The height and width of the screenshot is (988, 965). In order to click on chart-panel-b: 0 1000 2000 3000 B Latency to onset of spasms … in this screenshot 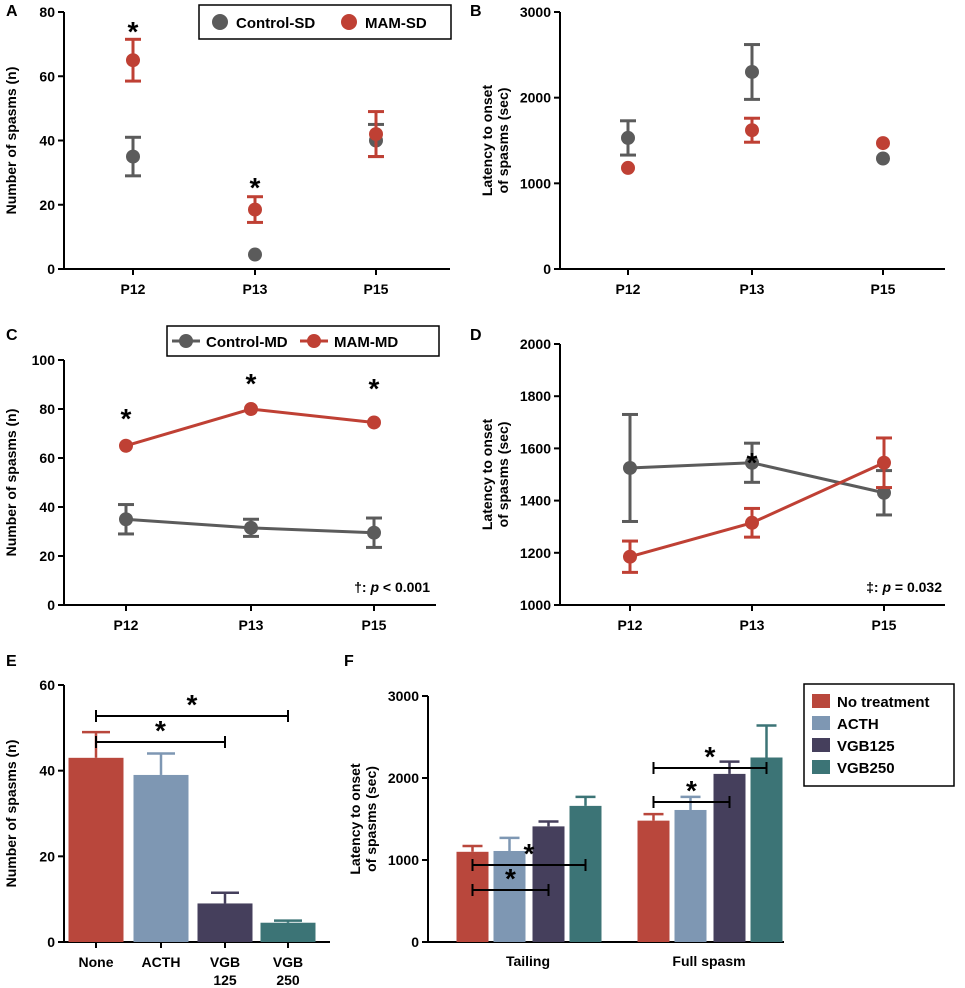, I will do `click(707, 150)`.